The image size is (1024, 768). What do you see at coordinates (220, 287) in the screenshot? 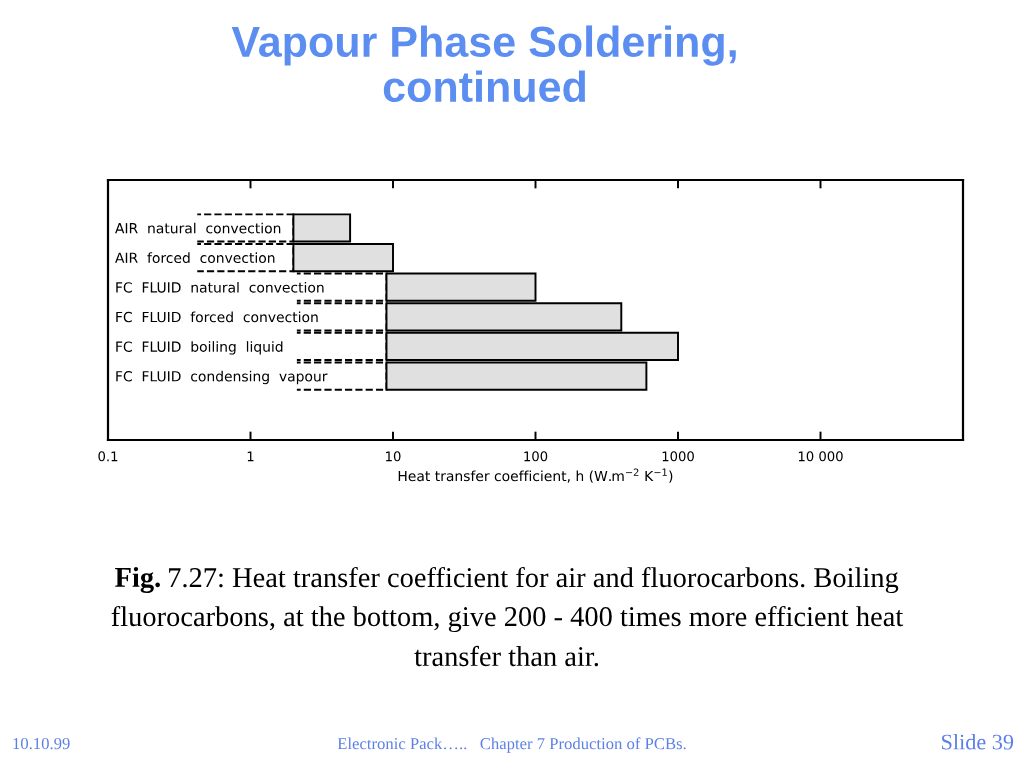
I see `y-tick-label: FC FLUID natural convection` at bounding box center [220, 287].